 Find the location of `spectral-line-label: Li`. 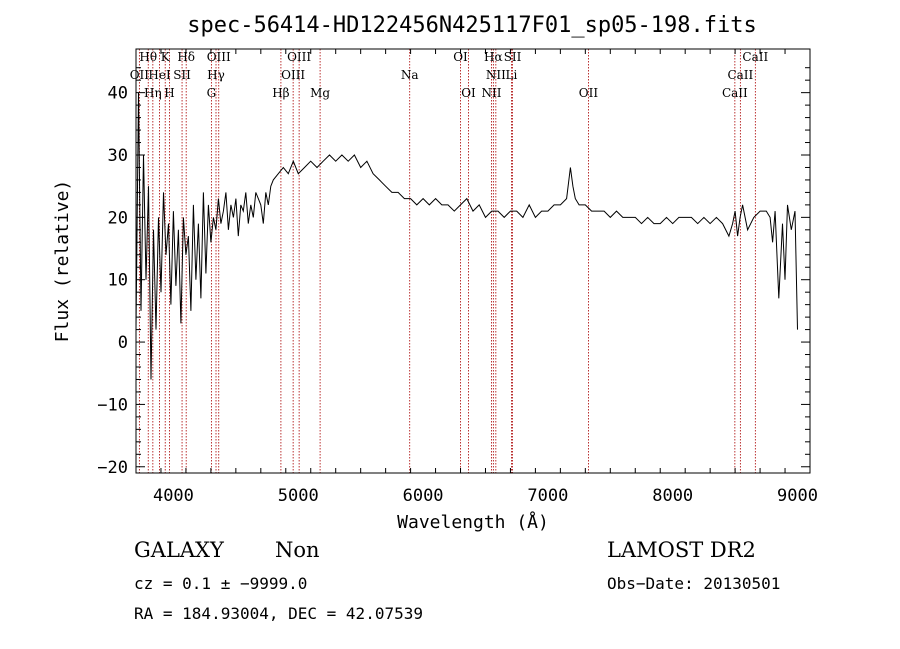

spectral-line-label: Li is located at coordinates (512, 75).